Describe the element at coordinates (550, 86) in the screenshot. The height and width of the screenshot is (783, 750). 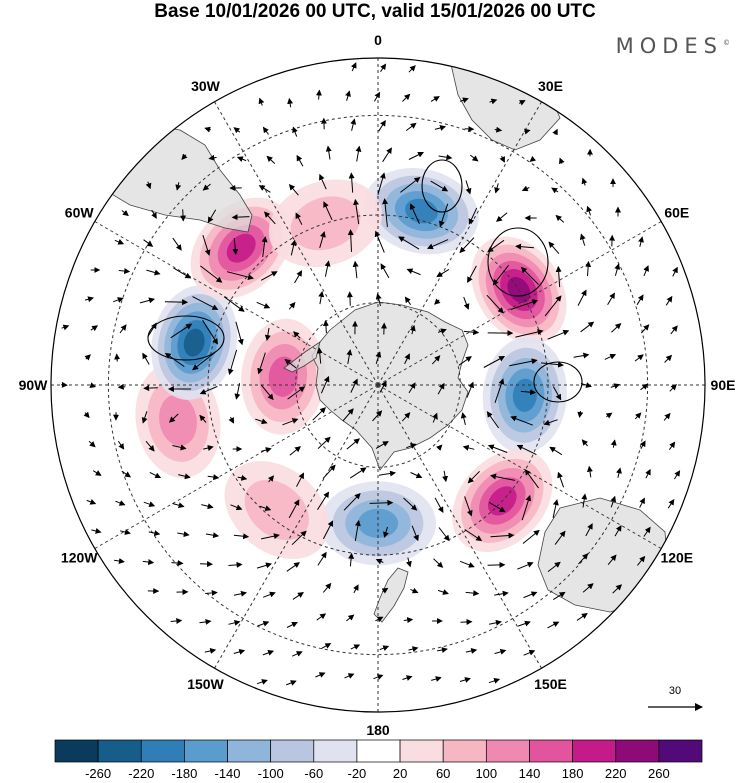
I see `longitude-label-1: 30E` at that location.